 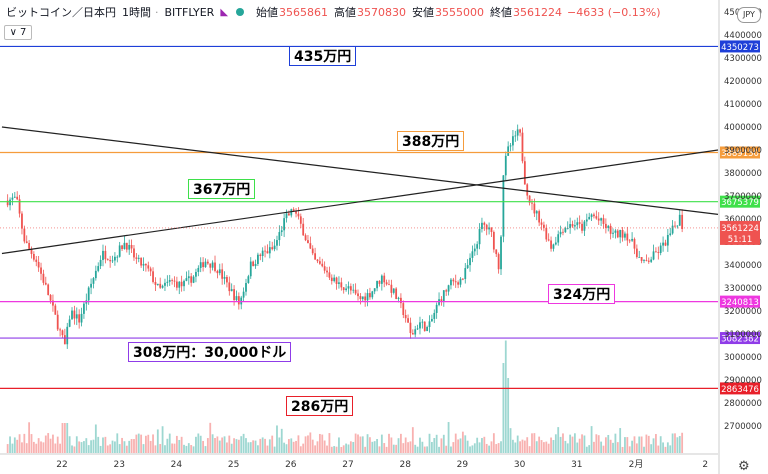 I want to click on price-tick-label: 2800000, so click(x=743, y=404).